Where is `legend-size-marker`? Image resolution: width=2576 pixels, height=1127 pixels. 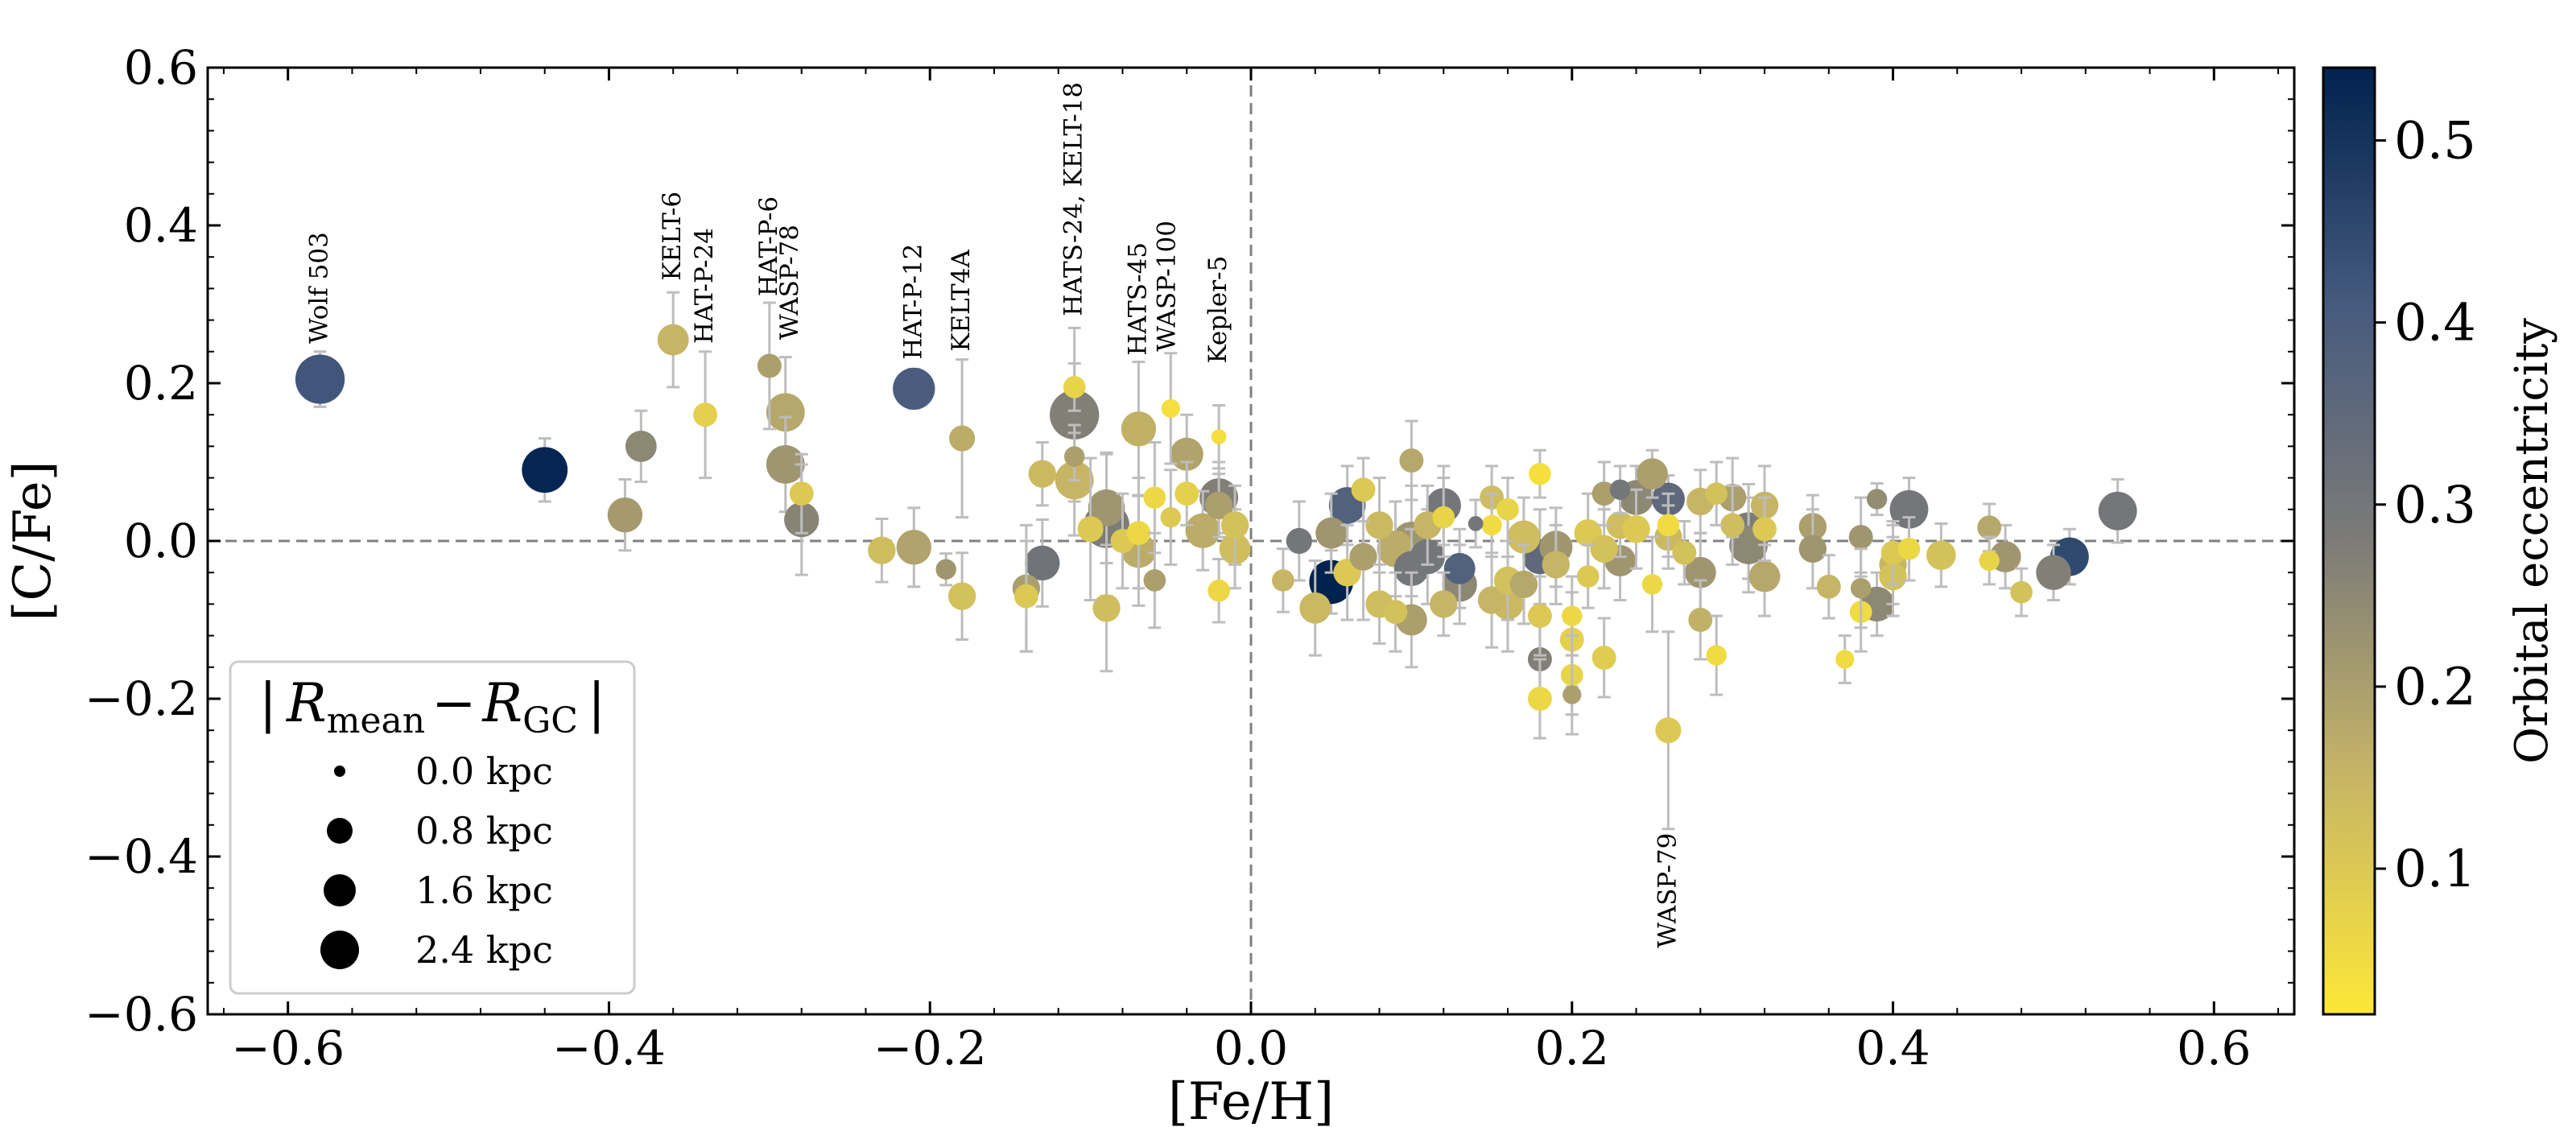 legend-size-marker is located at coordinates (340, 831).